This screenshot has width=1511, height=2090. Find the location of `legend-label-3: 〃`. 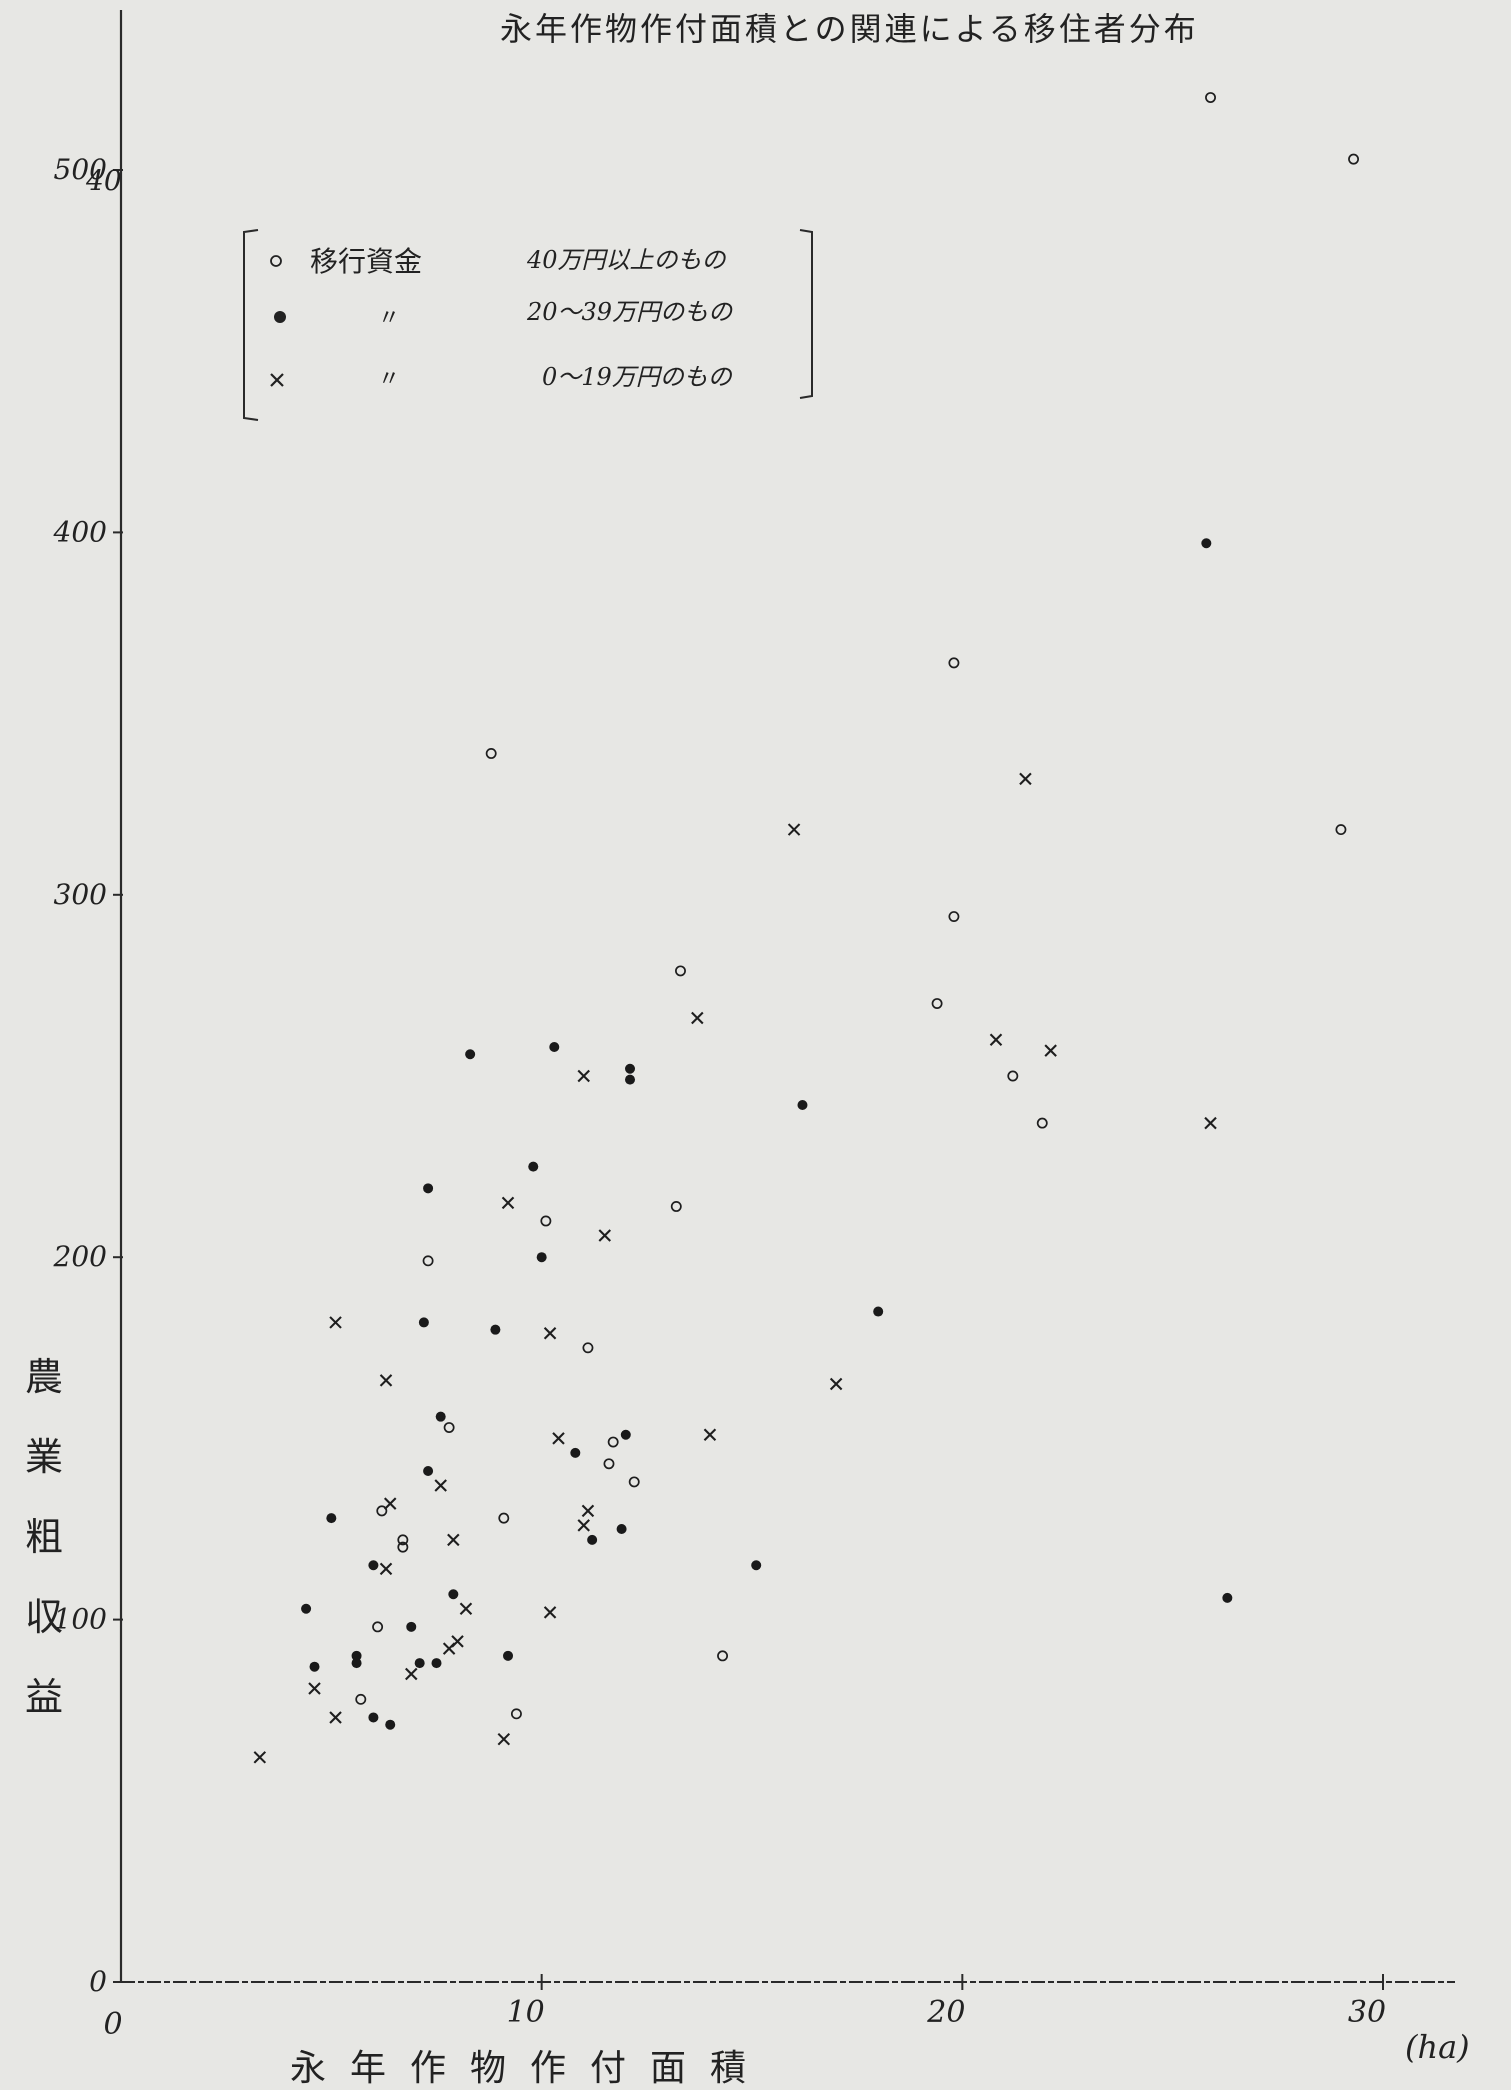

legend-label-3: 〃 is located at coordinates (389, 379).